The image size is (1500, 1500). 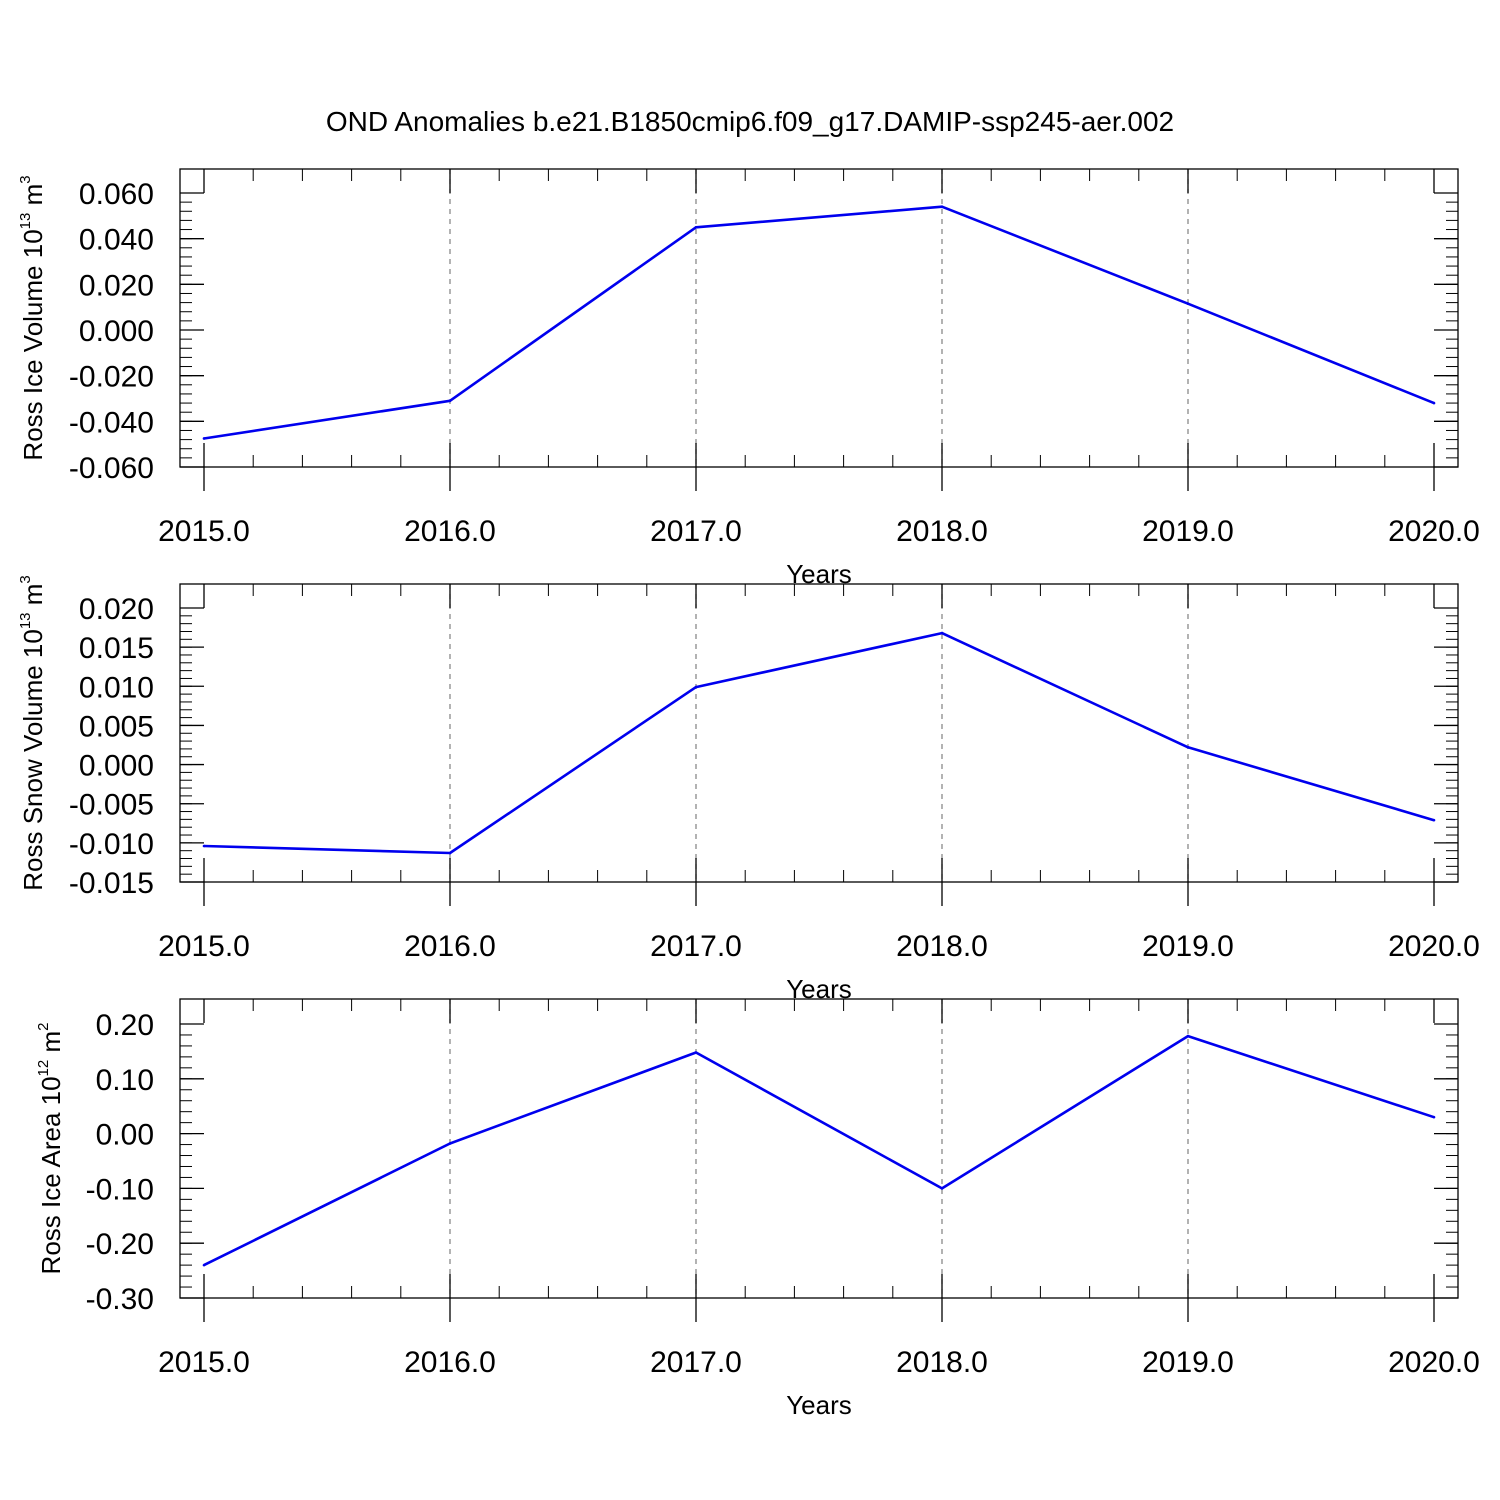 What do you see at coordinates (125, 1080) in the screenshot?
I see `y-tick-label: 0.10` at bounding box center [125, 1080].